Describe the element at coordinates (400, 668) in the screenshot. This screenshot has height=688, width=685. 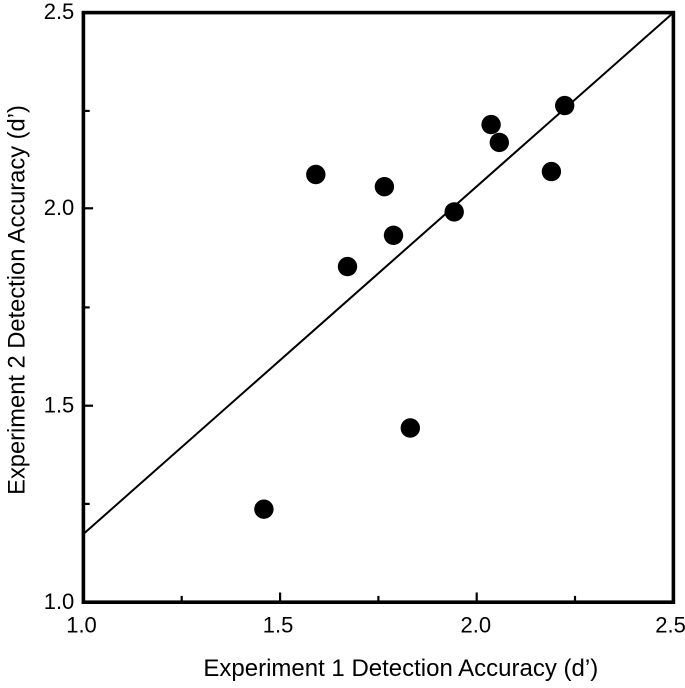
I see `svg-text:Experiment 1 Detection Accurac: Experiment 1 Detection Accuracy (d’)` at that location.